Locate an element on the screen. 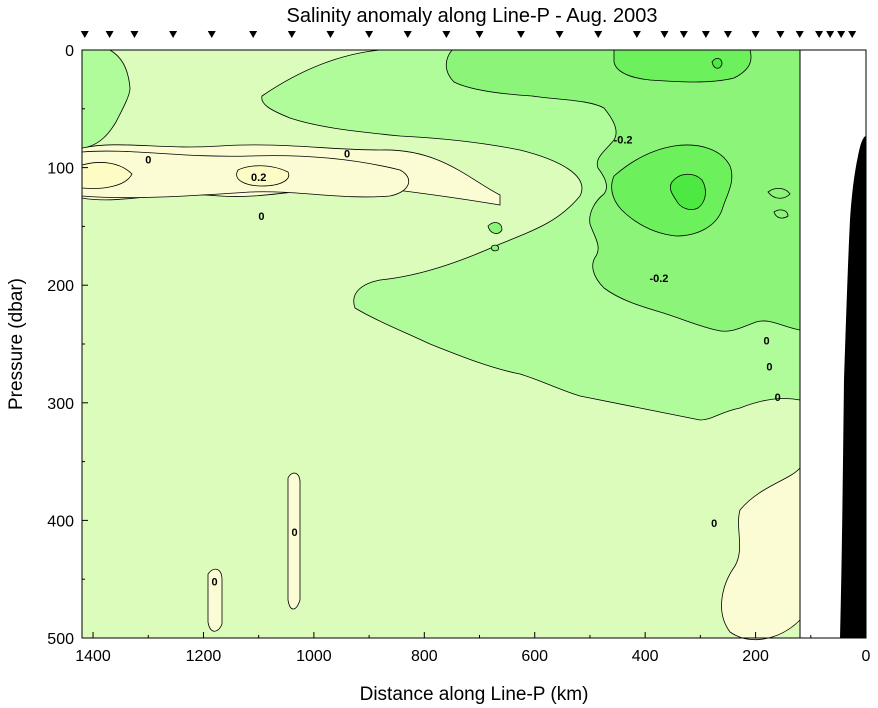 The image size is (878, 708). negative-anomaly-core is located at coordinates (682, 66).